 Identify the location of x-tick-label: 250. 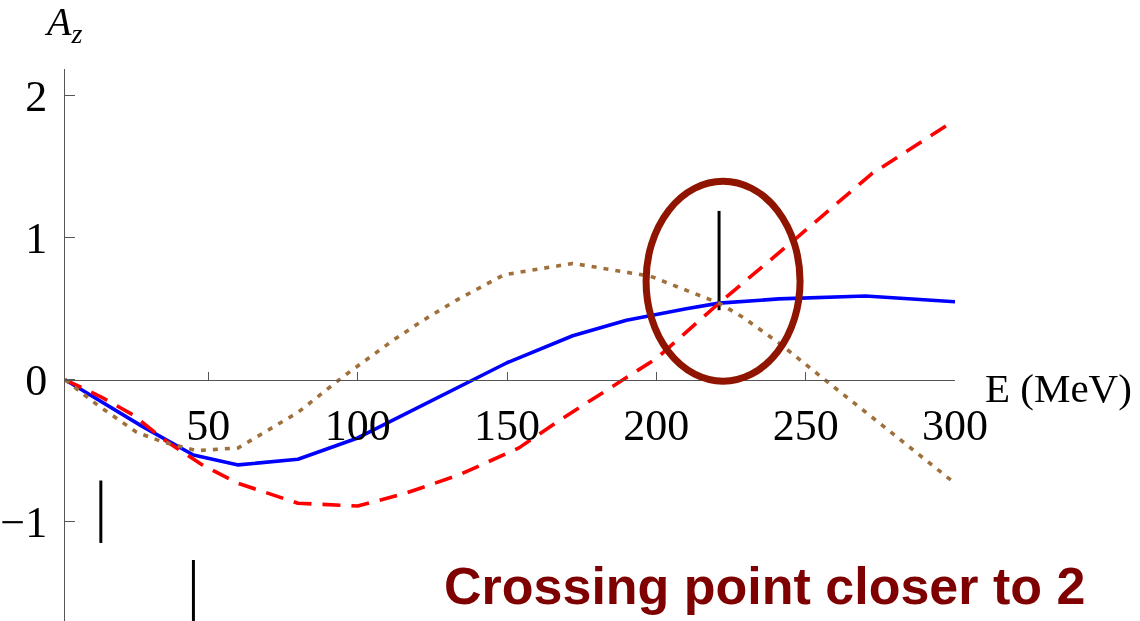
(805, 425).